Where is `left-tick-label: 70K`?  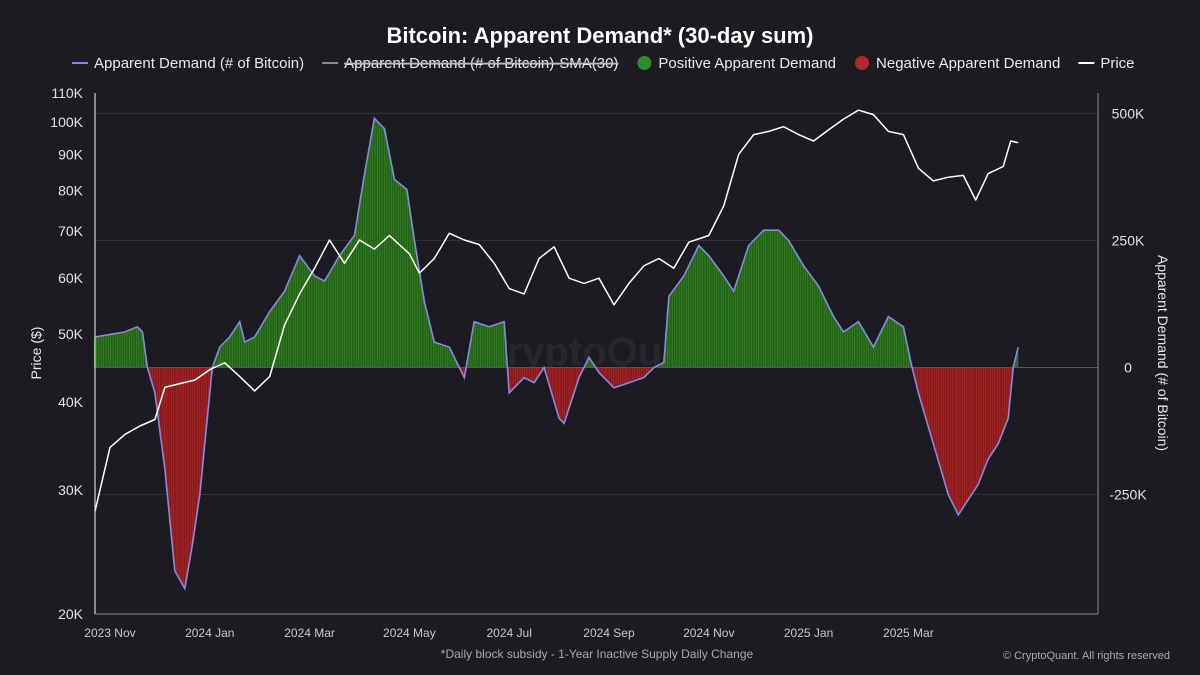
left-tick-label: 70K is located at coordinates (71, 231).